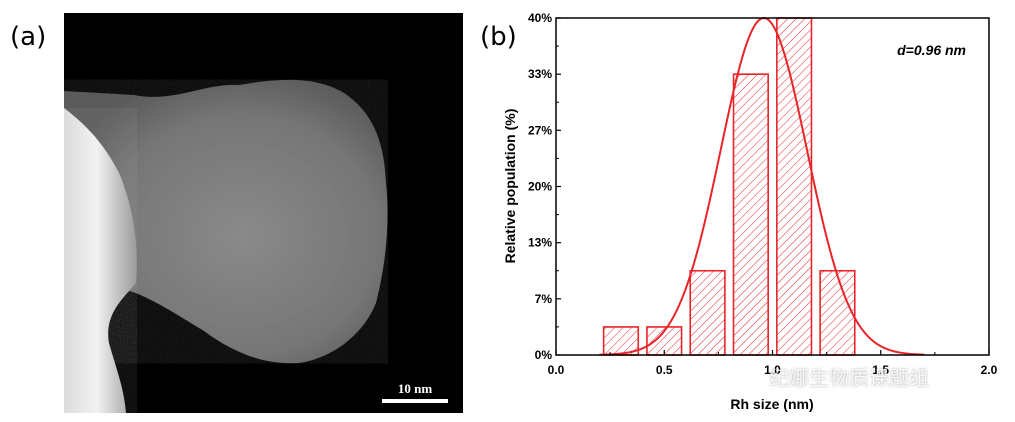 The width and height of the screenshot is (1015, 422). What do you see at coordinates (100, 260) in the screenshot?
I see `support-region` at bounding box center [100, 260].